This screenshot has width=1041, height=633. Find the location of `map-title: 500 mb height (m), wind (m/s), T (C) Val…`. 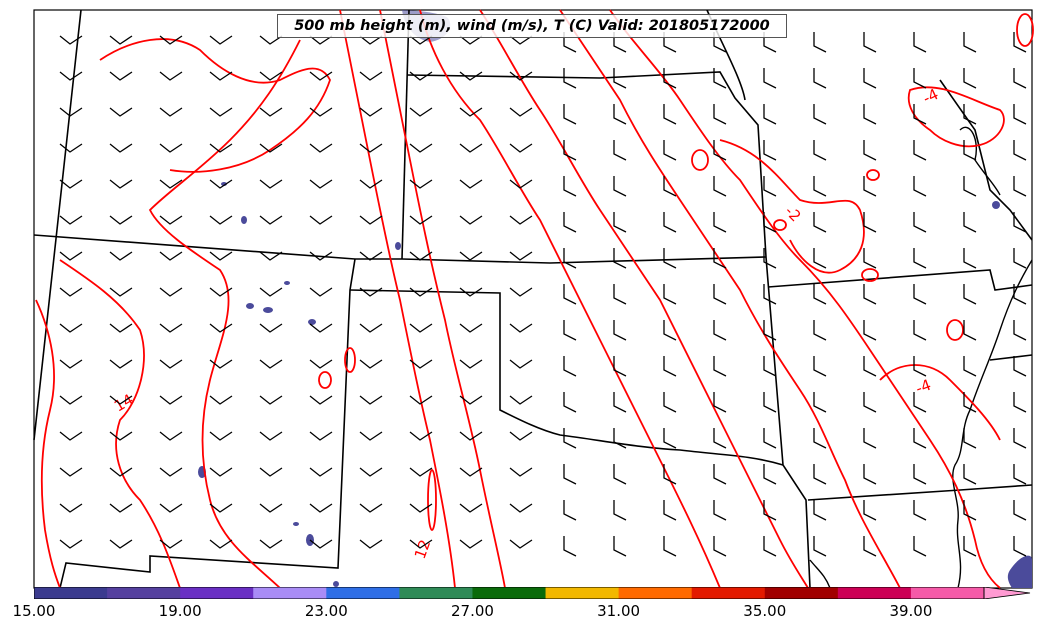

map-title: 500 mb height (m), wind (m/s), T (C) Val… is located at coordinates (532, 26).